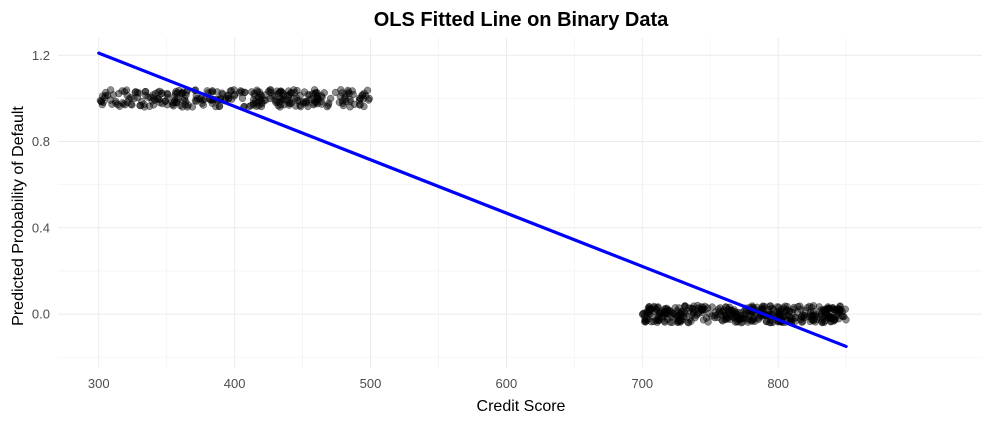 The height and width of the screenshot is (423, 992). What do you see at coordinates (371, 383) in the screenshot?
I see `x-tick-label: 500` at bounding box center [371, 383].